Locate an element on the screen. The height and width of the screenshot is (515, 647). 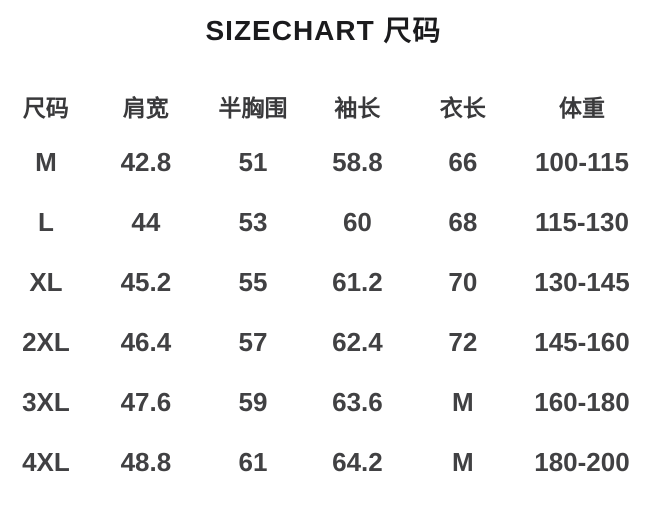
table-cell: 46.4 is located at coordinates (146, 341).